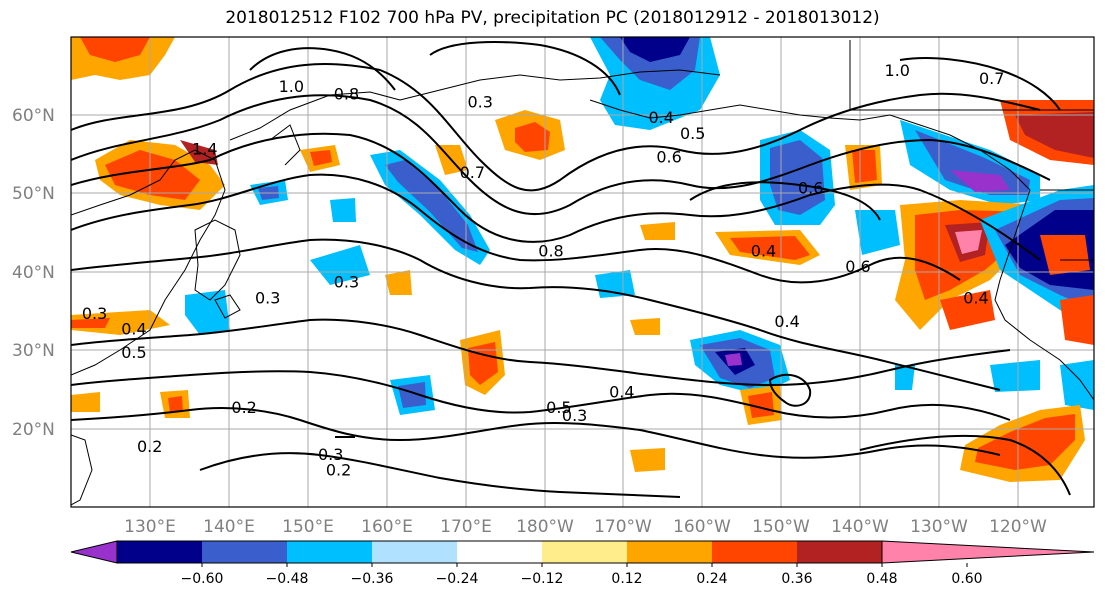 The height and width of the screenshot is (601, 1105). I want to click on lon-label: 130°E, so click(150, 527).